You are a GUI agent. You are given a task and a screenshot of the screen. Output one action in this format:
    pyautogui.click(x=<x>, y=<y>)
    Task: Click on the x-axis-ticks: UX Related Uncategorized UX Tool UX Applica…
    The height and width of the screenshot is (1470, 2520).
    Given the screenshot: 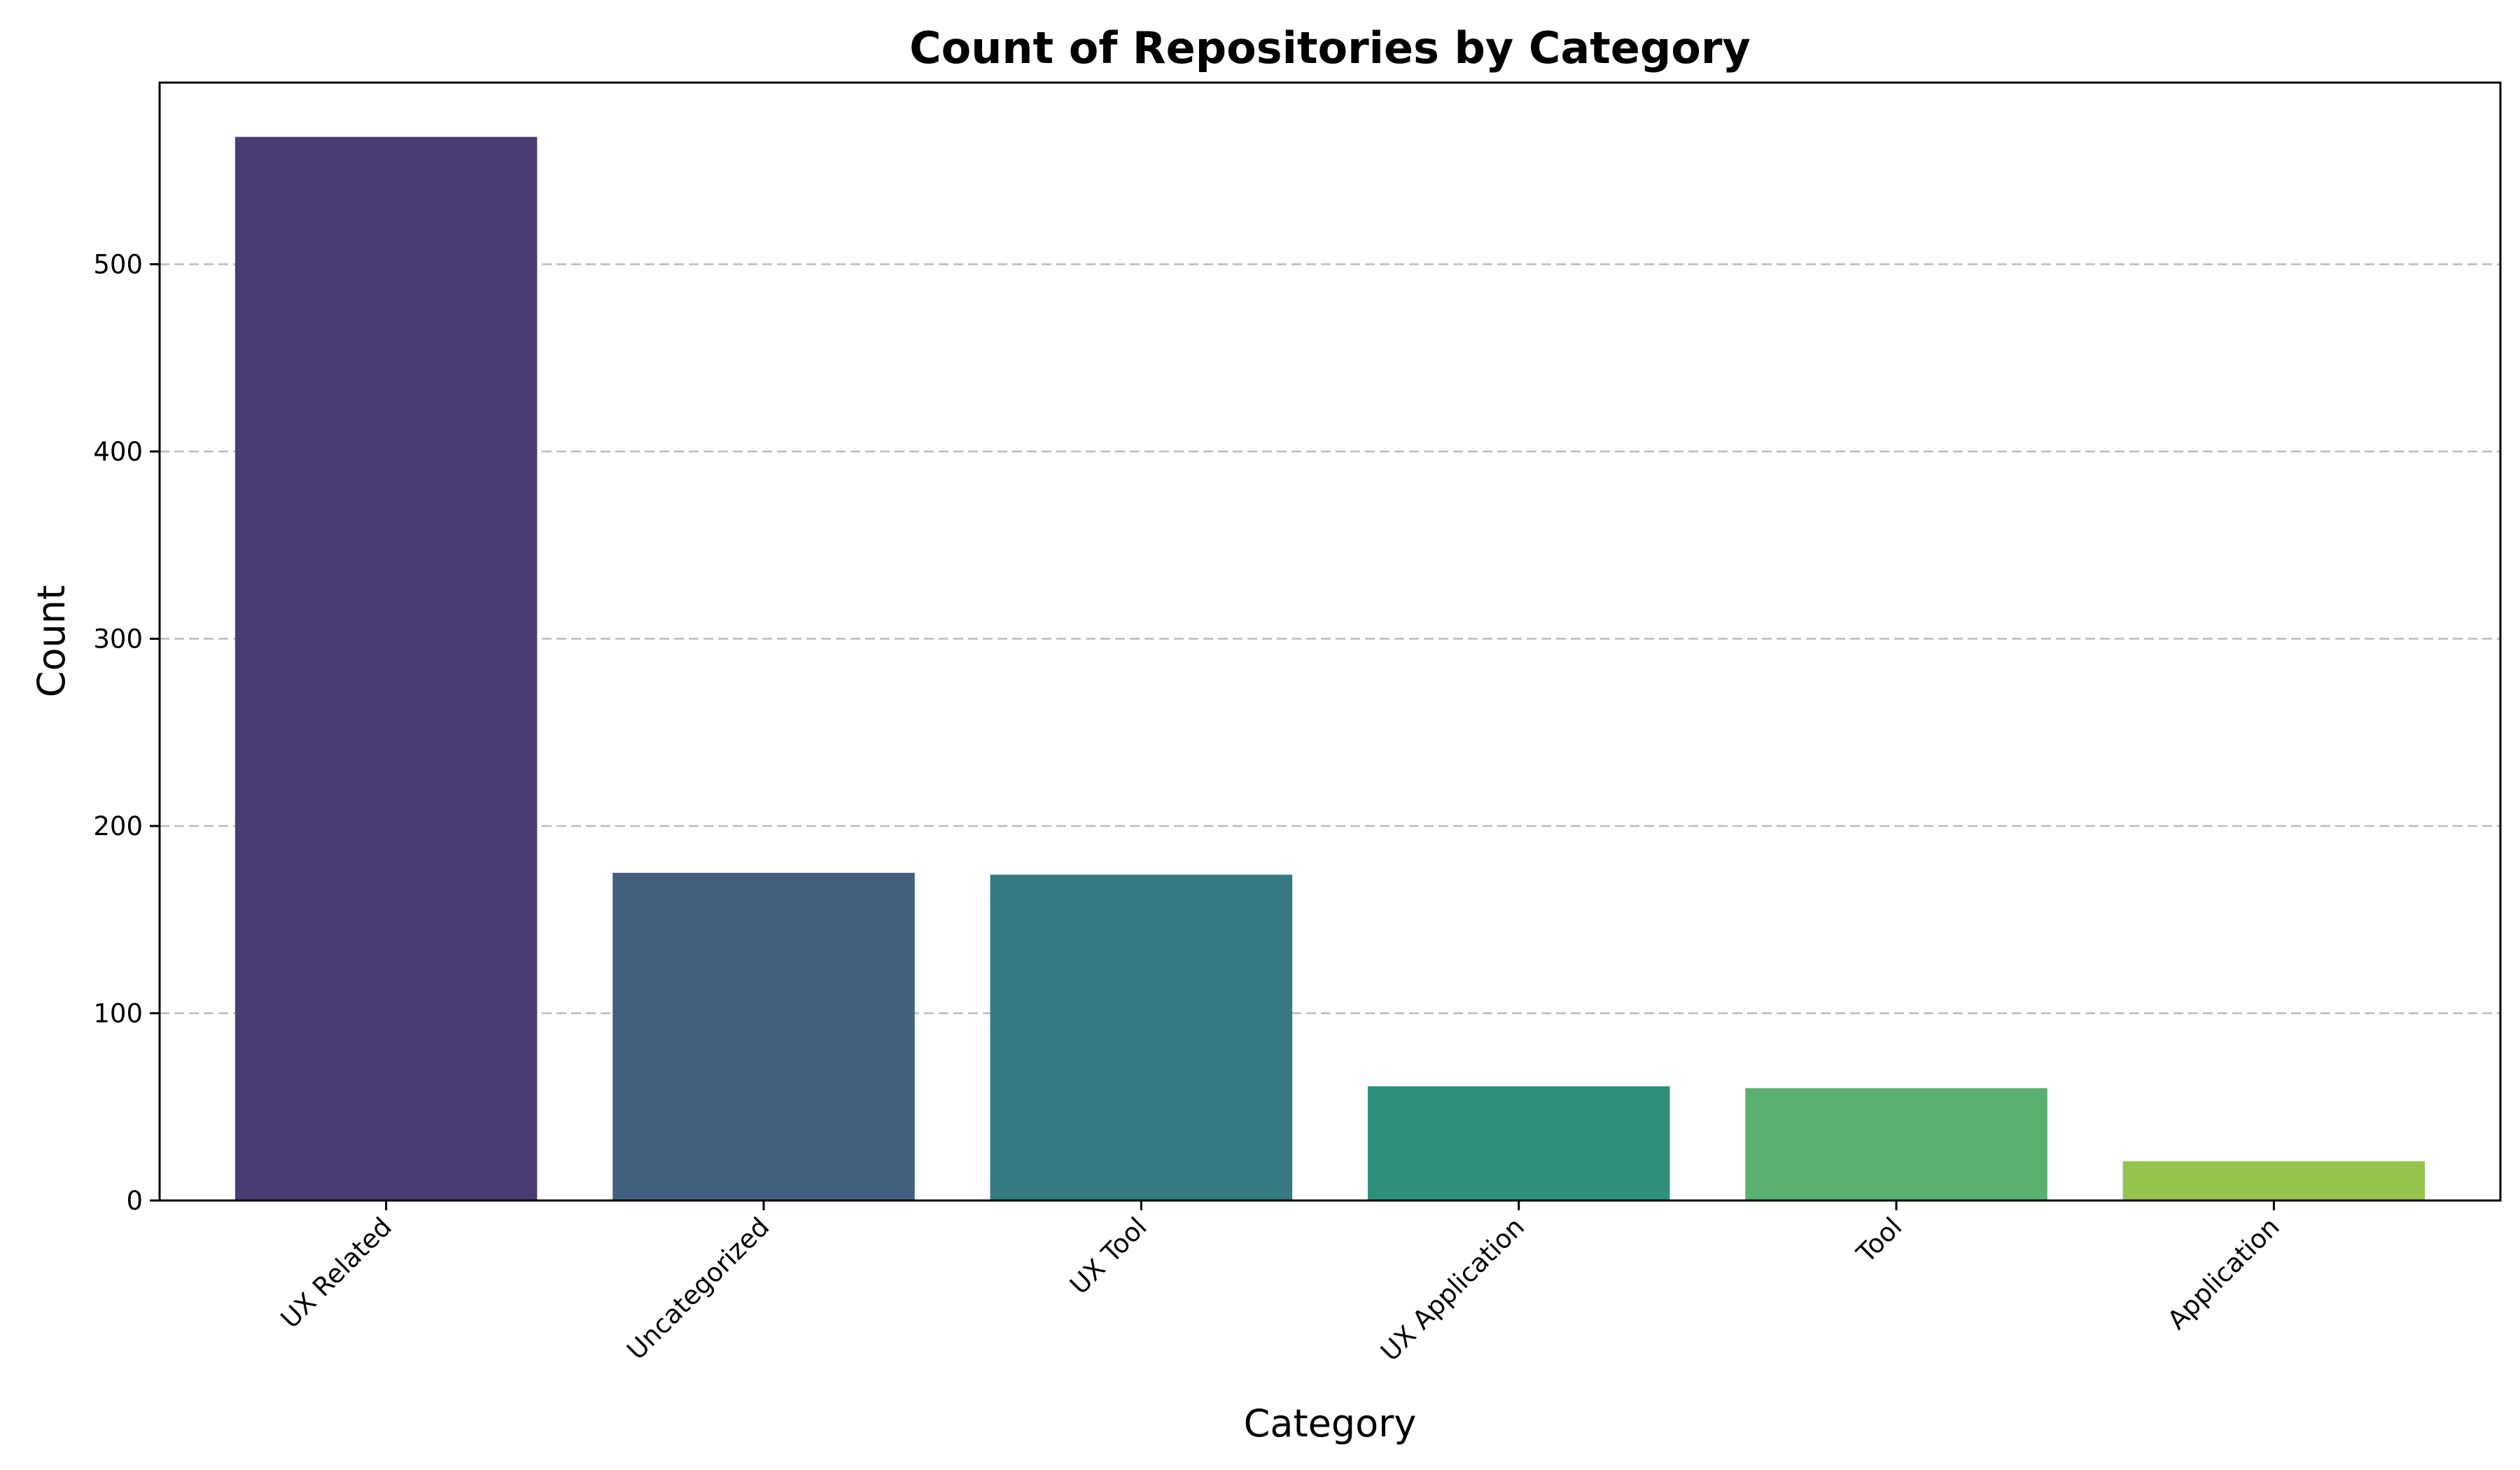 What is the action you would take?
    pyautogui.click(x=1280, y=1283)
    